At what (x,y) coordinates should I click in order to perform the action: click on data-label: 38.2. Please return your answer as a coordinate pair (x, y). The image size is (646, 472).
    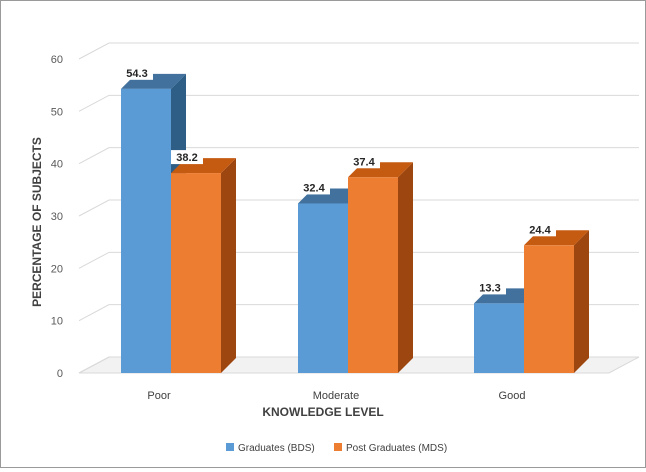
    Looking at the image, I should click on (187, 157).